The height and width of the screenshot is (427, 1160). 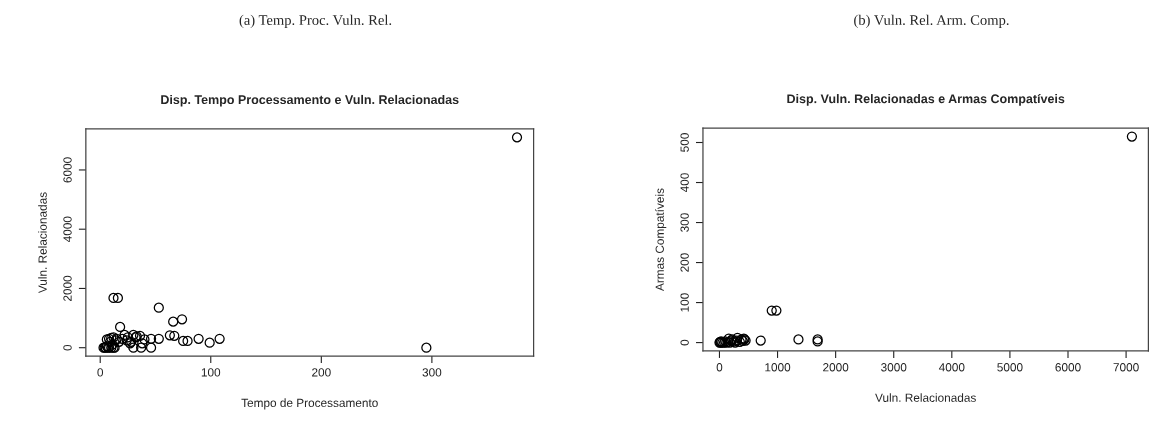 I want to click on y-tick-label: 4000, so click(x=67, y=229).